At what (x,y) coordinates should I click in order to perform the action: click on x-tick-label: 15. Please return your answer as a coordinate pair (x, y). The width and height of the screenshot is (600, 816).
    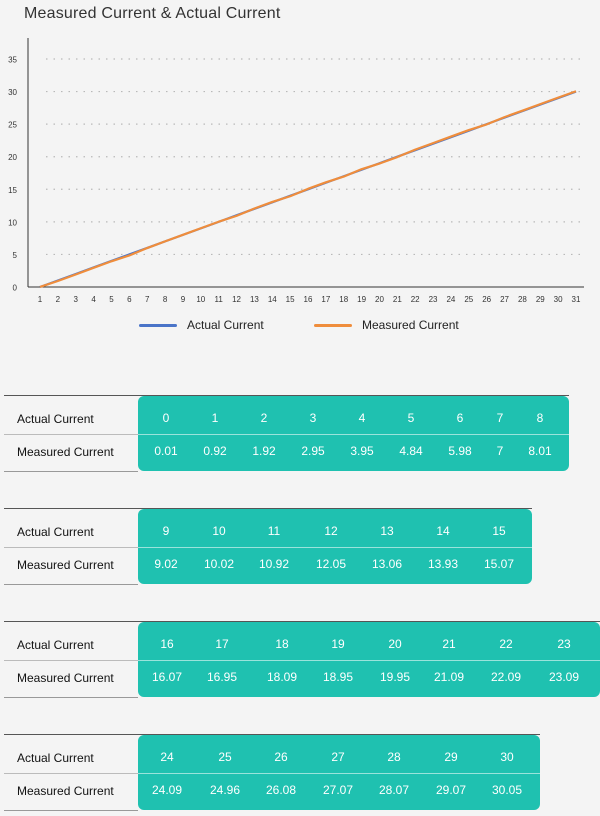
    Looking at the image, I should click on (290, 299).